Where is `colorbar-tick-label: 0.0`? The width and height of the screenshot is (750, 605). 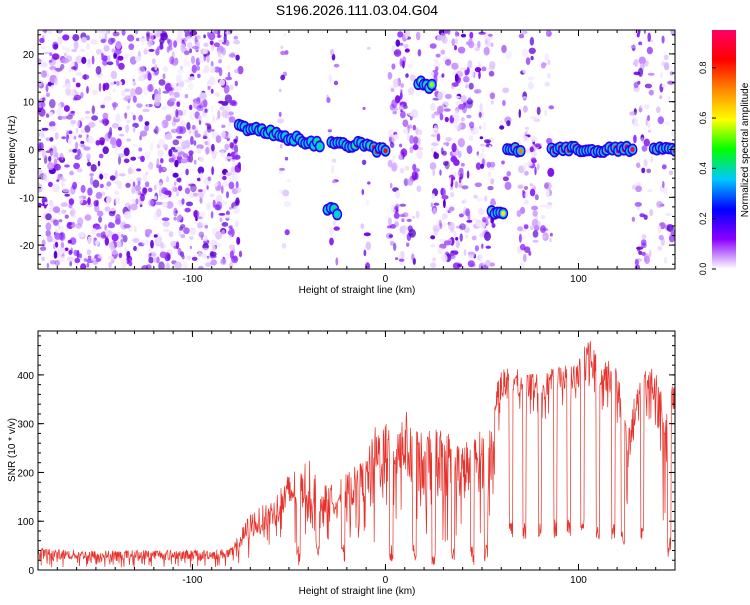 colorbar-tick-label: 0.0 is located at coordinates (703, 269).